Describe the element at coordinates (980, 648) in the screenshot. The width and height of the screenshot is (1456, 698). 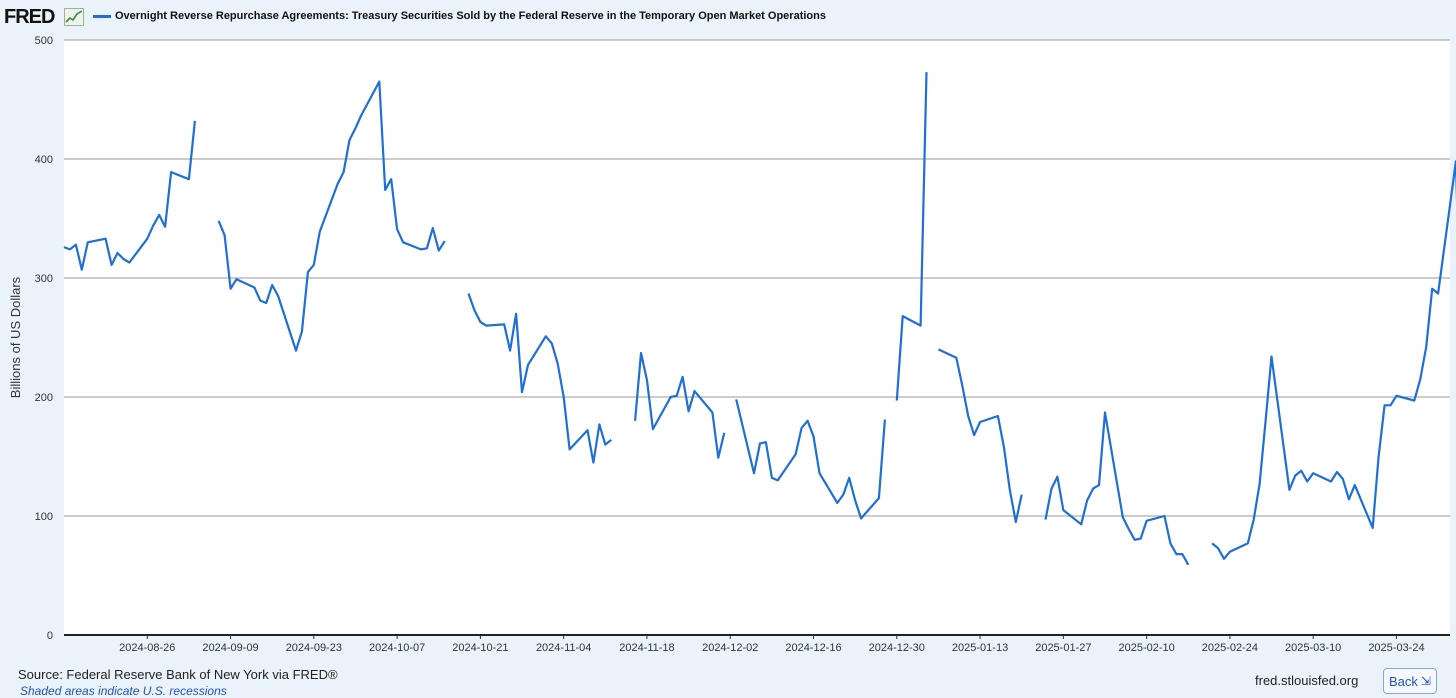
I see `x-tick-label: 2025-01-13` at that location.